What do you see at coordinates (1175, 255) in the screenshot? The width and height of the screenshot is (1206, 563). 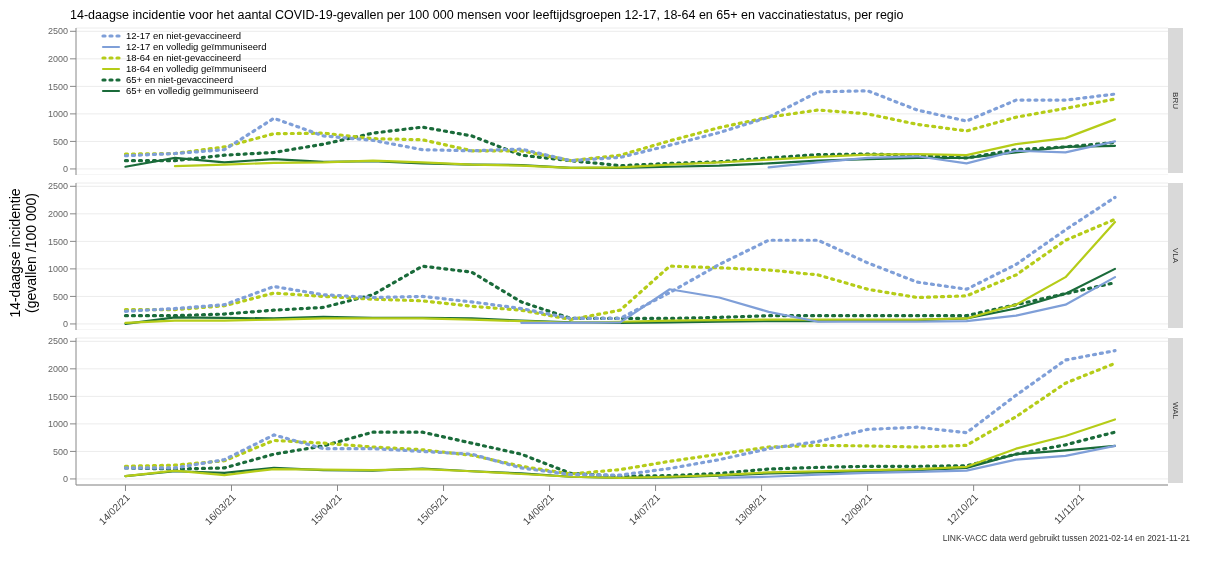 I see `text: VLA` at bounding box center [1175, 255].